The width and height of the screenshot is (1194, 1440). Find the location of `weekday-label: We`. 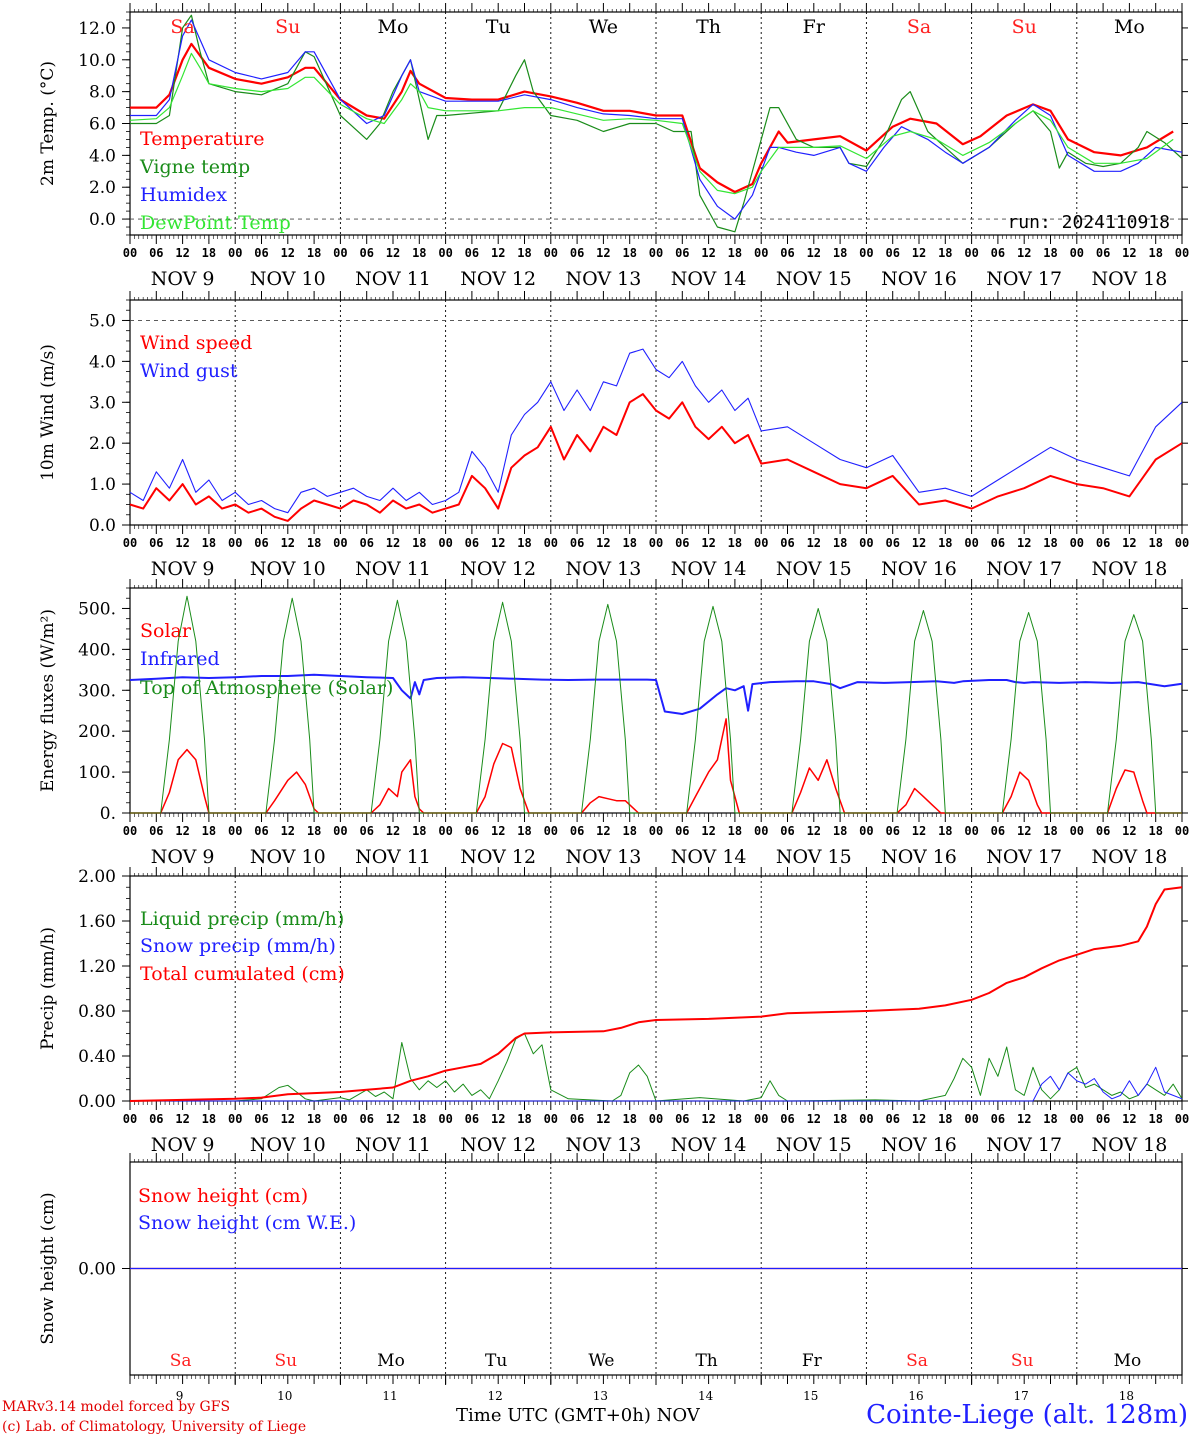

weekday-label: We is located at coordinates (603, 27).